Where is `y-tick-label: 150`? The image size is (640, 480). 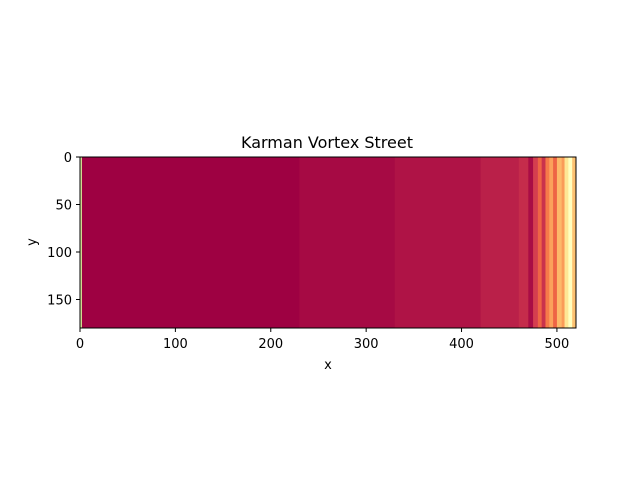
y-tick-label: 150 is located at coordinates (59, 301).